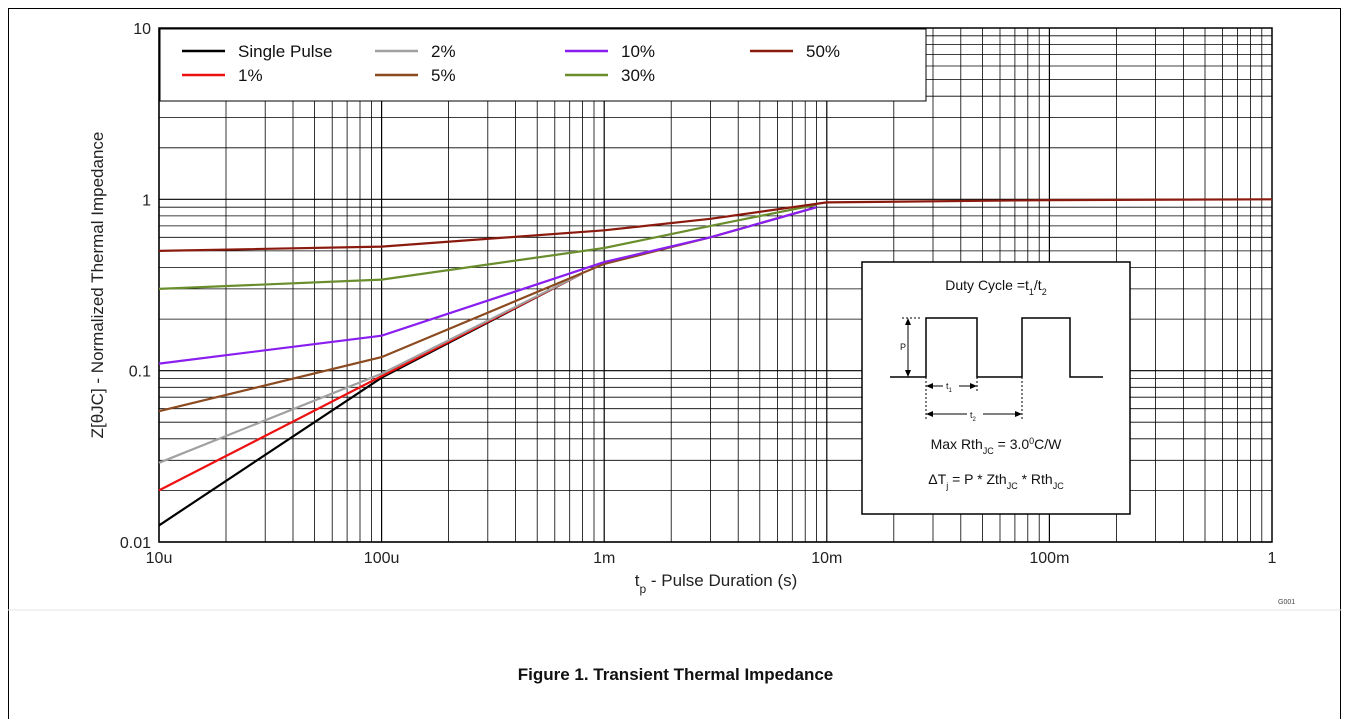 Image resolution: width=1351 pixels, height=721 pixels. I want to click on legend-label: 10%, so click(638, 51).